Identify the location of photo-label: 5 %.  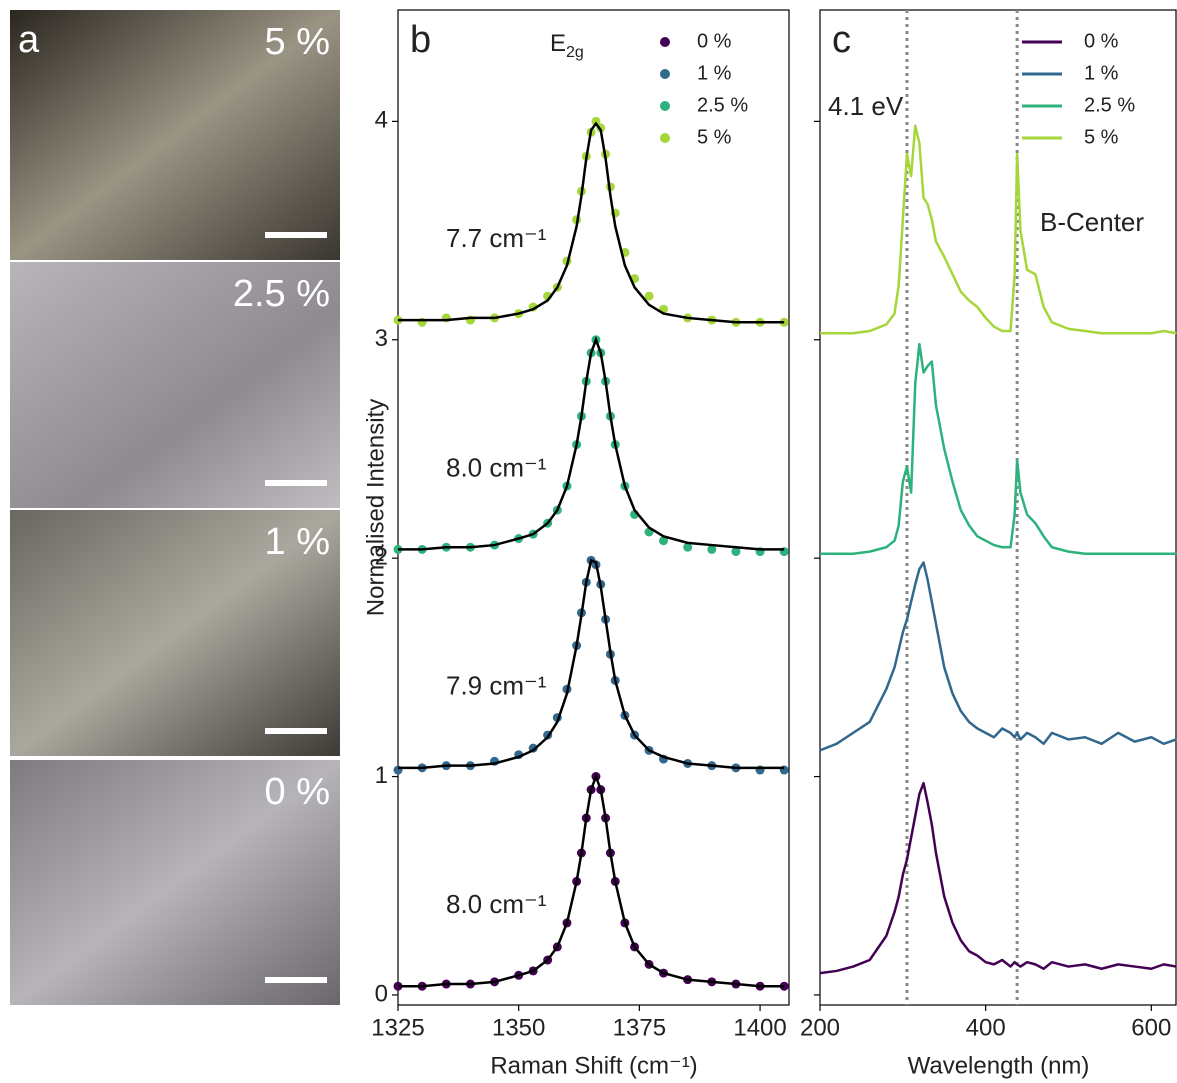
(297, 42).